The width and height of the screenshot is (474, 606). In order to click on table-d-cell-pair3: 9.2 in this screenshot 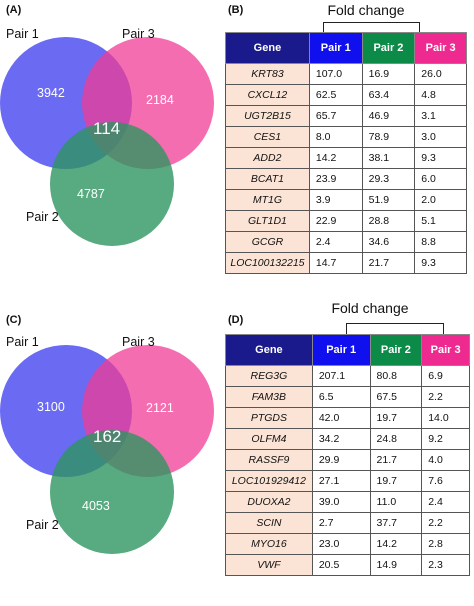, I will do `click(445, 439)`.